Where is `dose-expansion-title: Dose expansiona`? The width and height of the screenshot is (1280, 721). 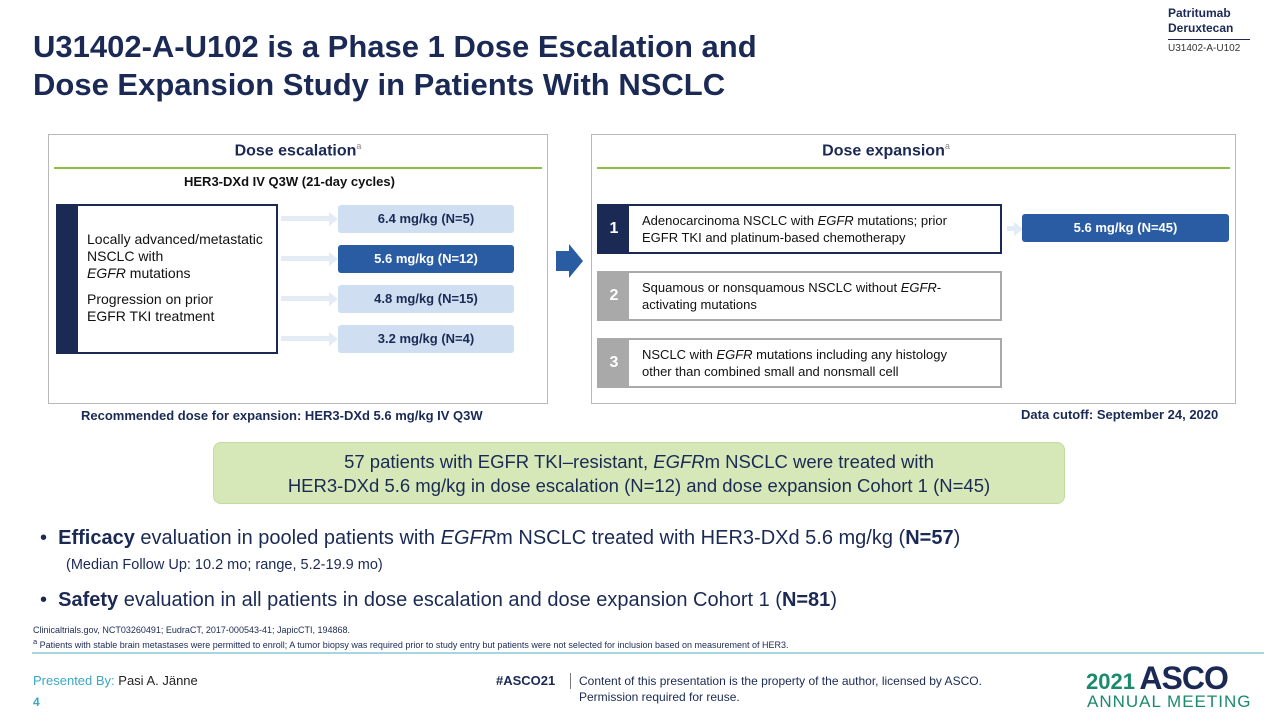 dose-expansion-title: Dose expansiona is located at coordinates (886, 150).